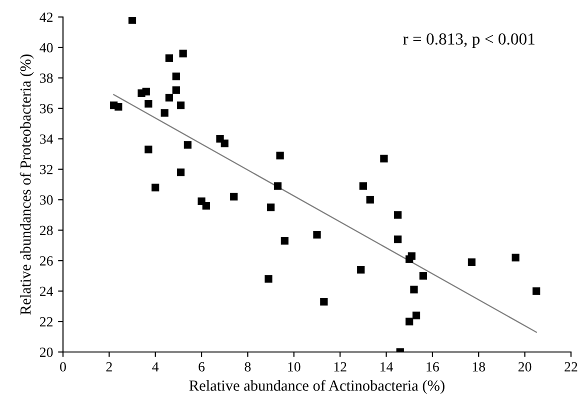 The image size is (586, 410). What do you see at coordinates (294, 367) in the screenshot?
I see `x-tick-label: 10` at bounding box center [294, 367].